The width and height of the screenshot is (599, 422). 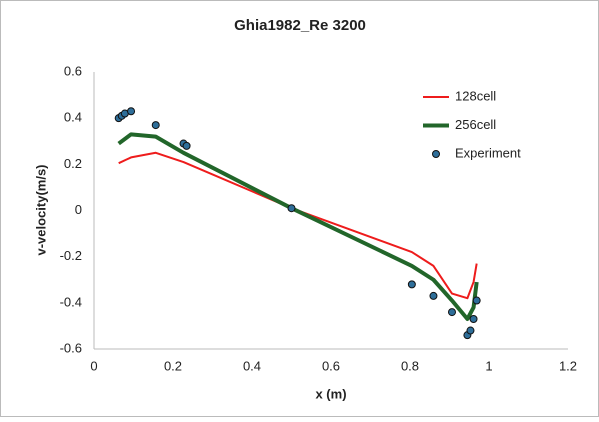 What do you see at coordinates (436, 154) in the screenshot?
I see `legend-swatch` at bounding box center [436, 154].